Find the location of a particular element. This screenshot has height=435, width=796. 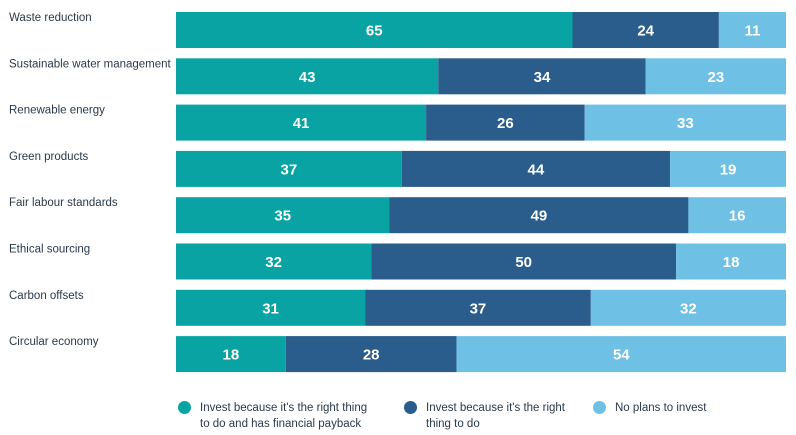

value-label-carbon-offsets-series-3: 32 is located at coordinates (688, 308).